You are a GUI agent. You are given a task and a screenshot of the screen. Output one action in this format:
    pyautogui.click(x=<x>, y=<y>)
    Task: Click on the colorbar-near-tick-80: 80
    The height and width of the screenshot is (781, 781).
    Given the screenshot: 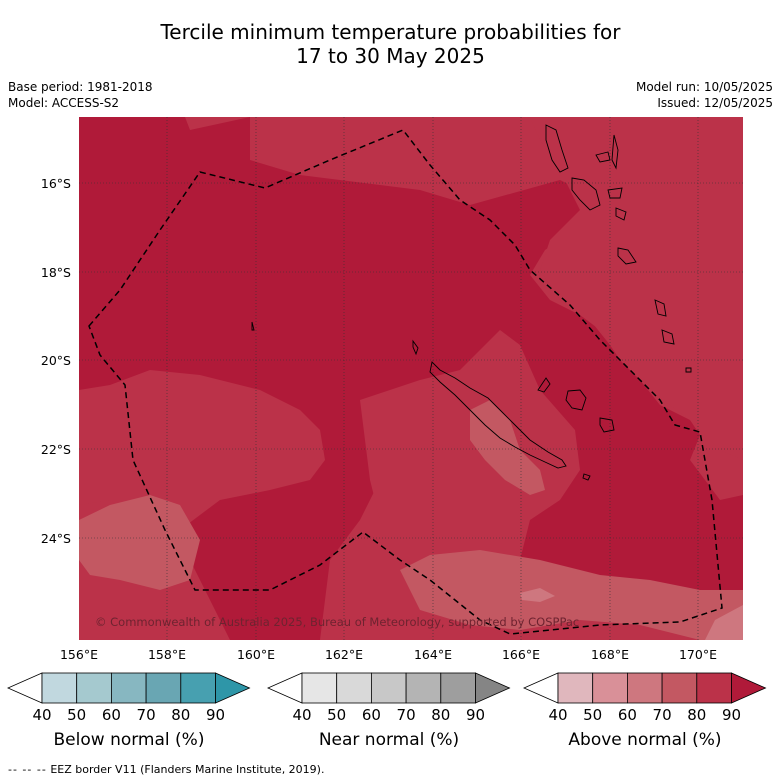 What is the action you would take?
    pyautogui.click(x=440, y=715)
    